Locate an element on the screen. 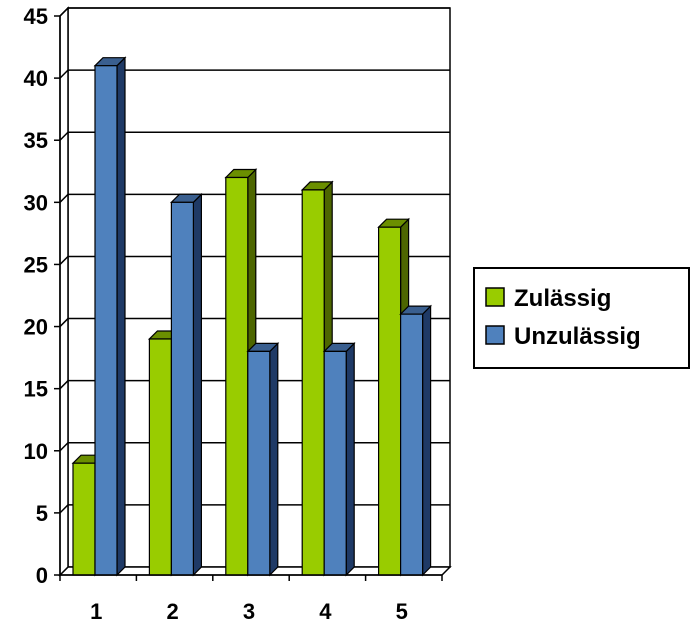  side-wall is located at coordinates (64, 291).